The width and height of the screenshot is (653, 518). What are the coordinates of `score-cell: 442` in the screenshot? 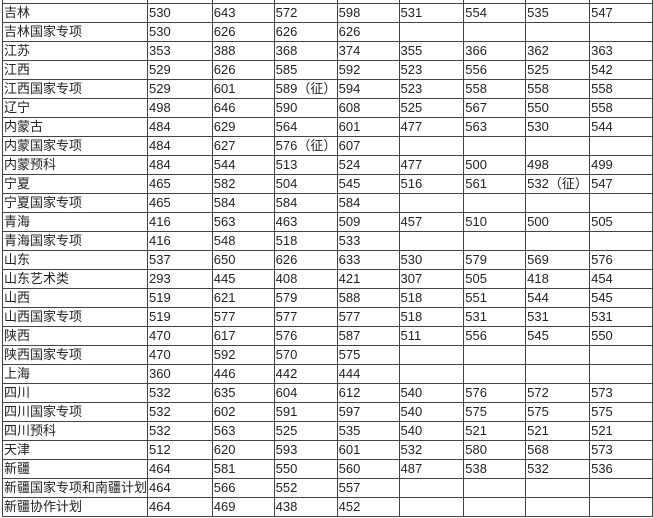 It's located at (305, 374).